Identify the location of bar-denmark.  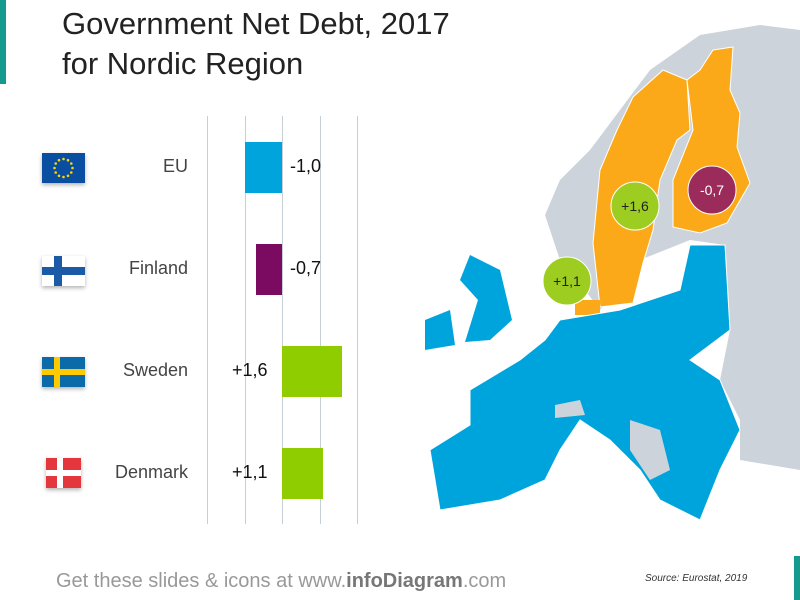
(303, 473).